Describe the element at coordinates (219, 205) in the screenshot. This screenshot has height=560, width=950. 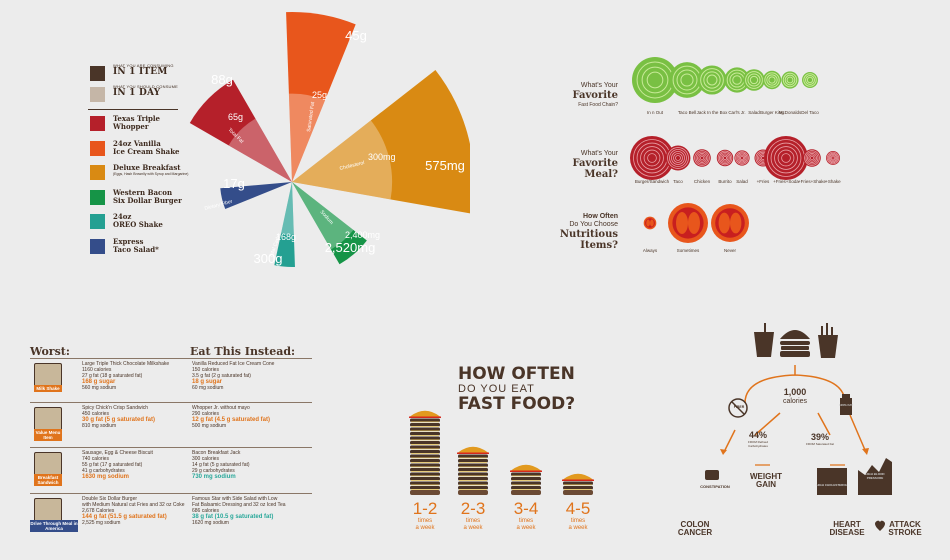
I see `label-fiber: Dietary Fiber` at that location.